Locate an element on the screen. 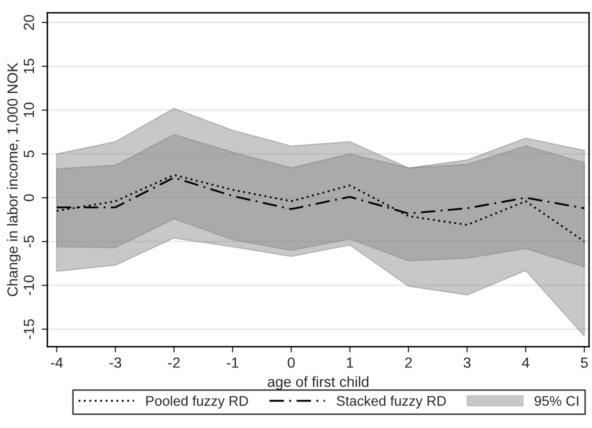 Image resolution: width=592 pixels, height=428 pixels. line-series is located at coordinates (321, 208).